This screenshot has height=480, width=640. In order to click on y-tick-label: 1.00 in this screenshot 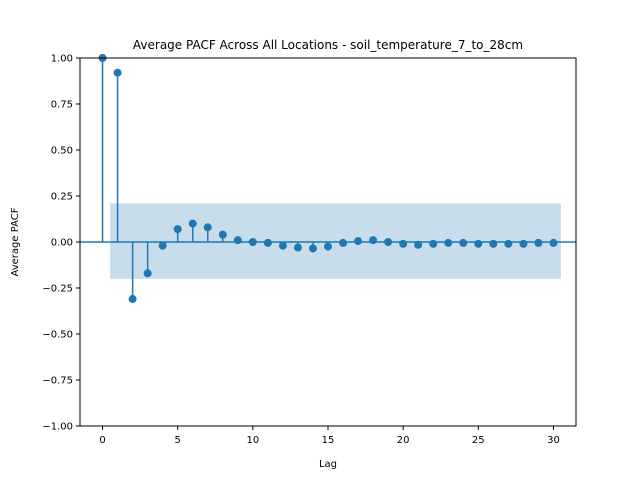, I will do `click(62, 59)`.